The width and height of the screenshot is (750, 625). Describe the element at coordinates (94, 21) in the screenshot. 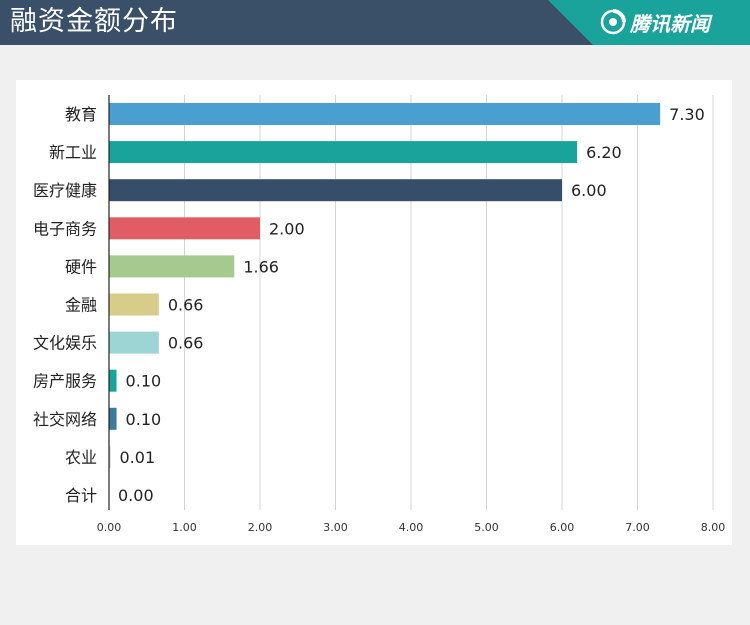

I see `page-title: 融资金额分布` at that location.